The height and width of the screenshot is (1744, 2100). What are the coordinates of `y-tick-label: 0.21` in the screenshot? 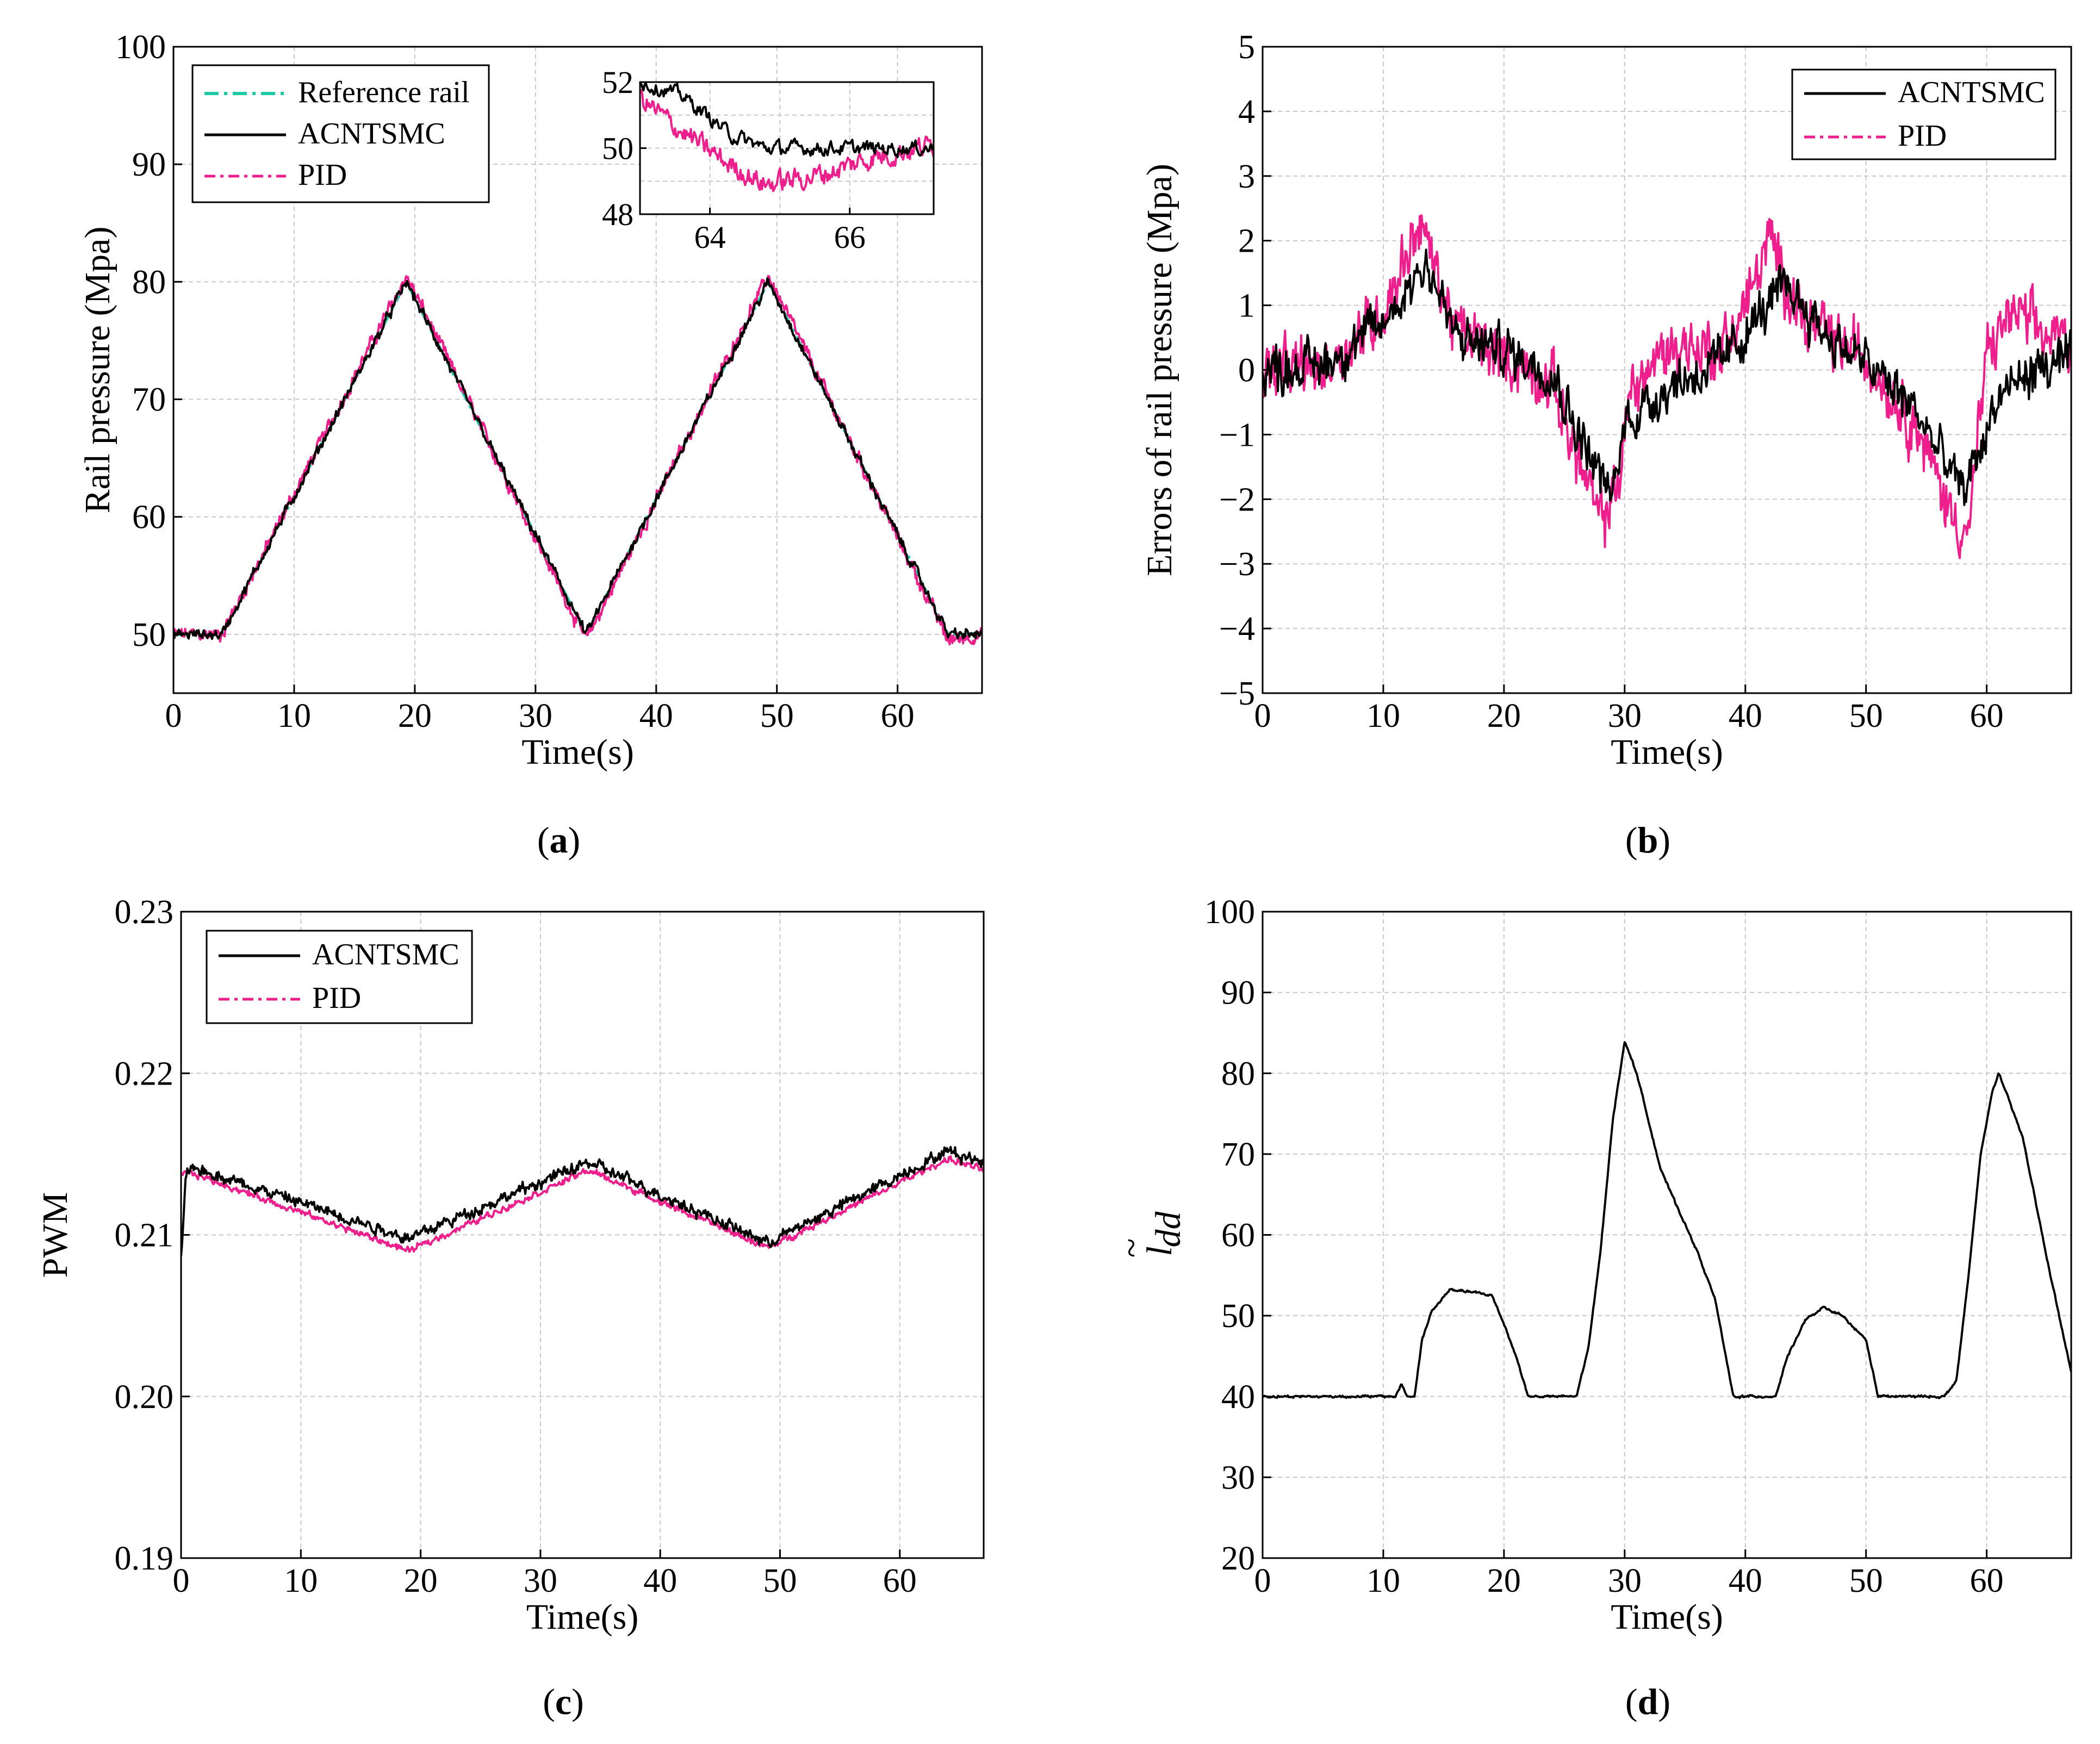 It's located at (144, 1235).